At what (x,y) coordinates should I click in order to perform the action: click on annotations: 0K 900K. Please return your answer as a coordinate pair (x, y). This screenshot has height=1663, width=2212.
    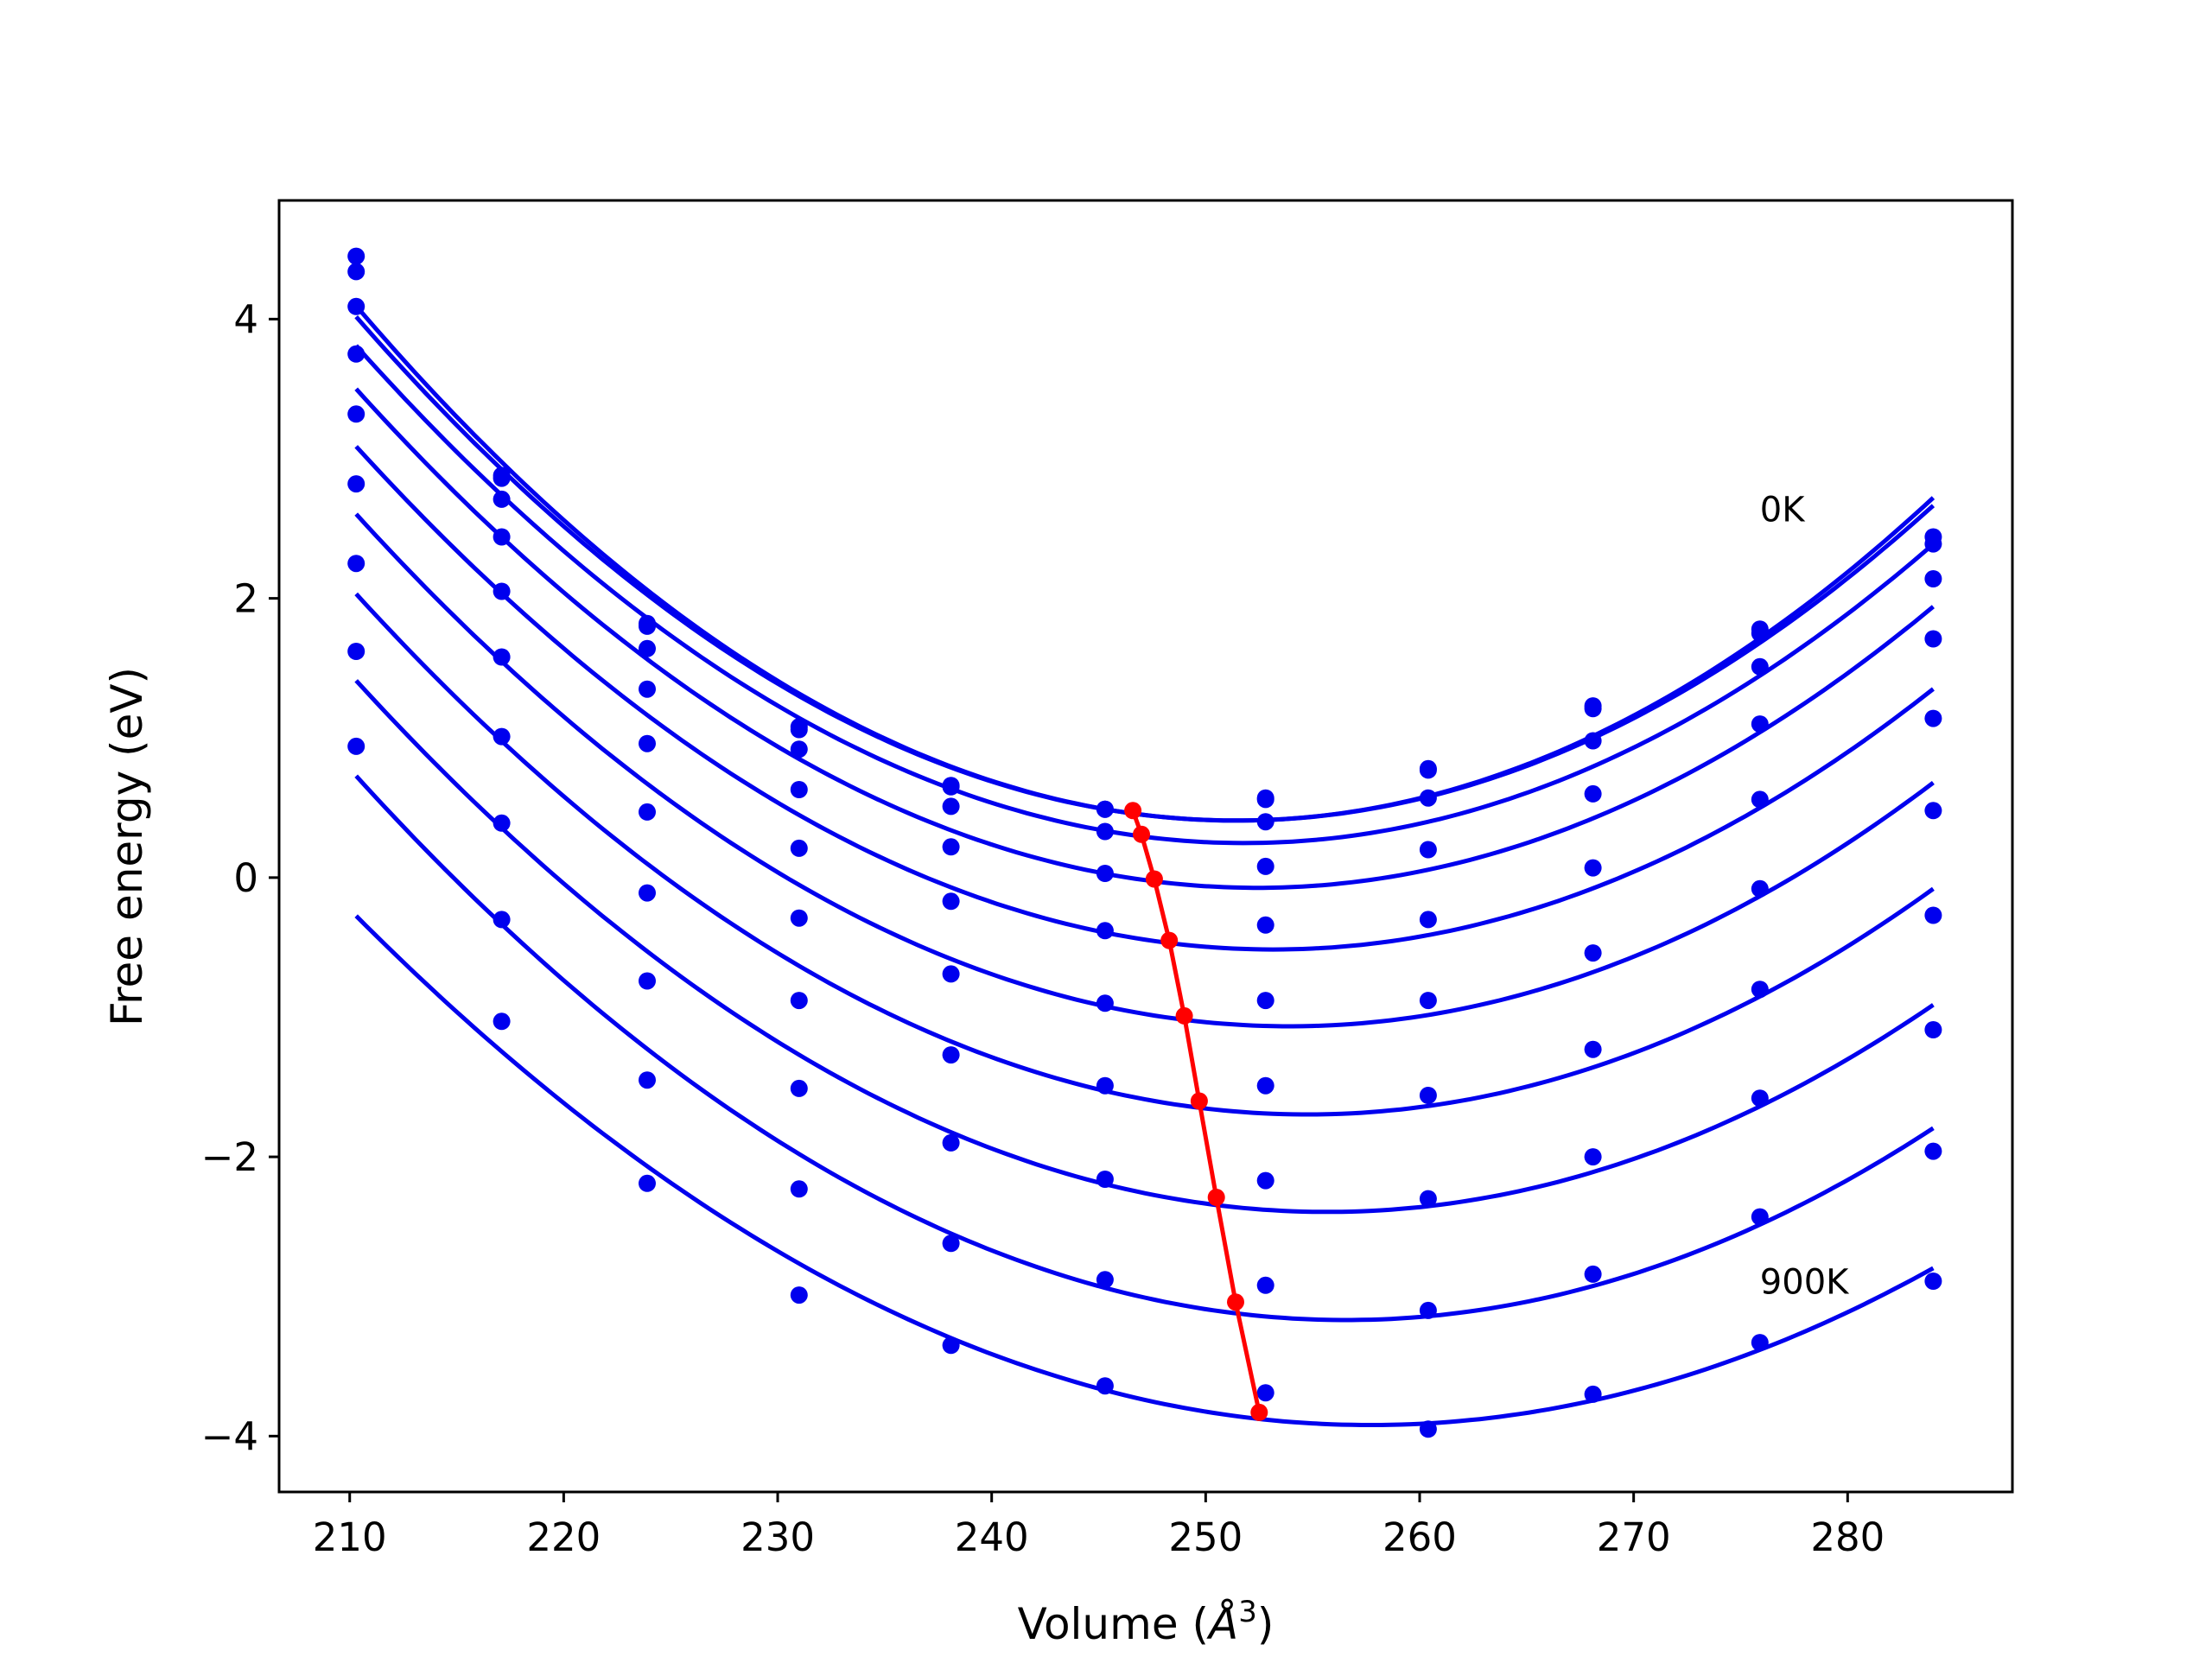
    Looking at the image, I should click on (1805, 897).